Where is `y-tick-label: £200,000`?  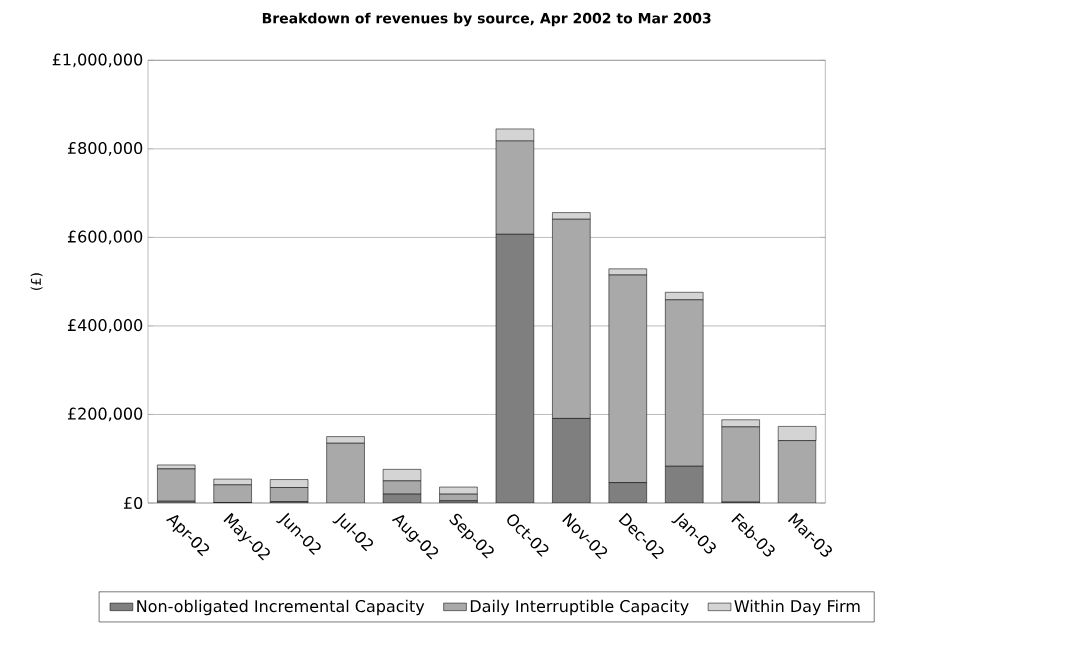 y-tick-label: £200,000 is located at coordinates (105, 414).